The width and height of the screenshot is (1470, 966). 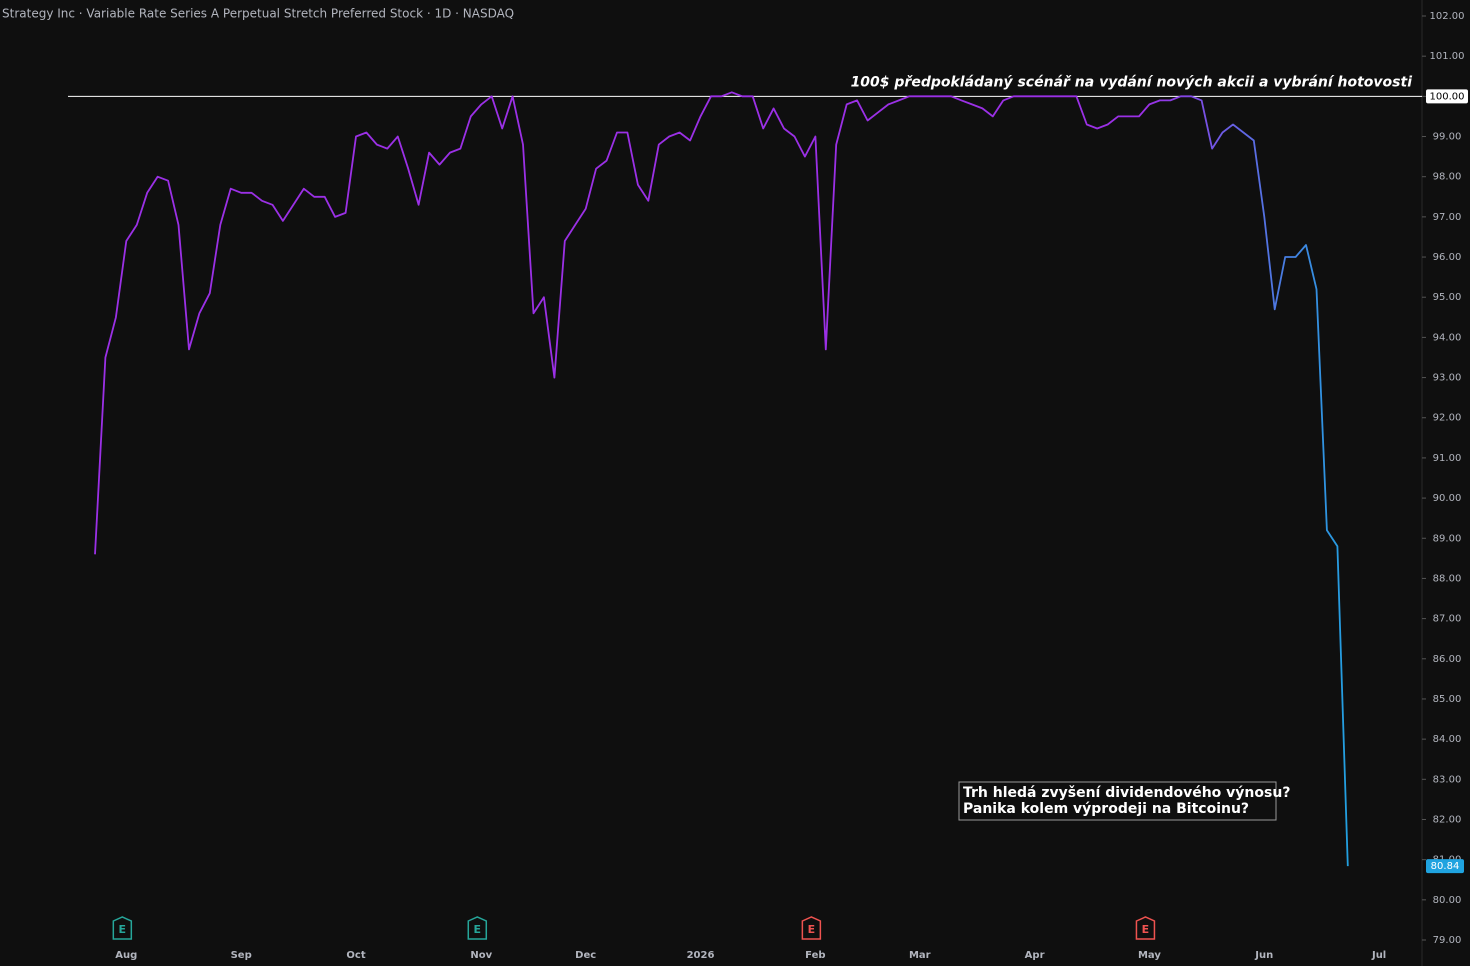 I want to click on note-text: Panika kolem výprodeji na Bitcoinu?, so click(x=1106, y=809).